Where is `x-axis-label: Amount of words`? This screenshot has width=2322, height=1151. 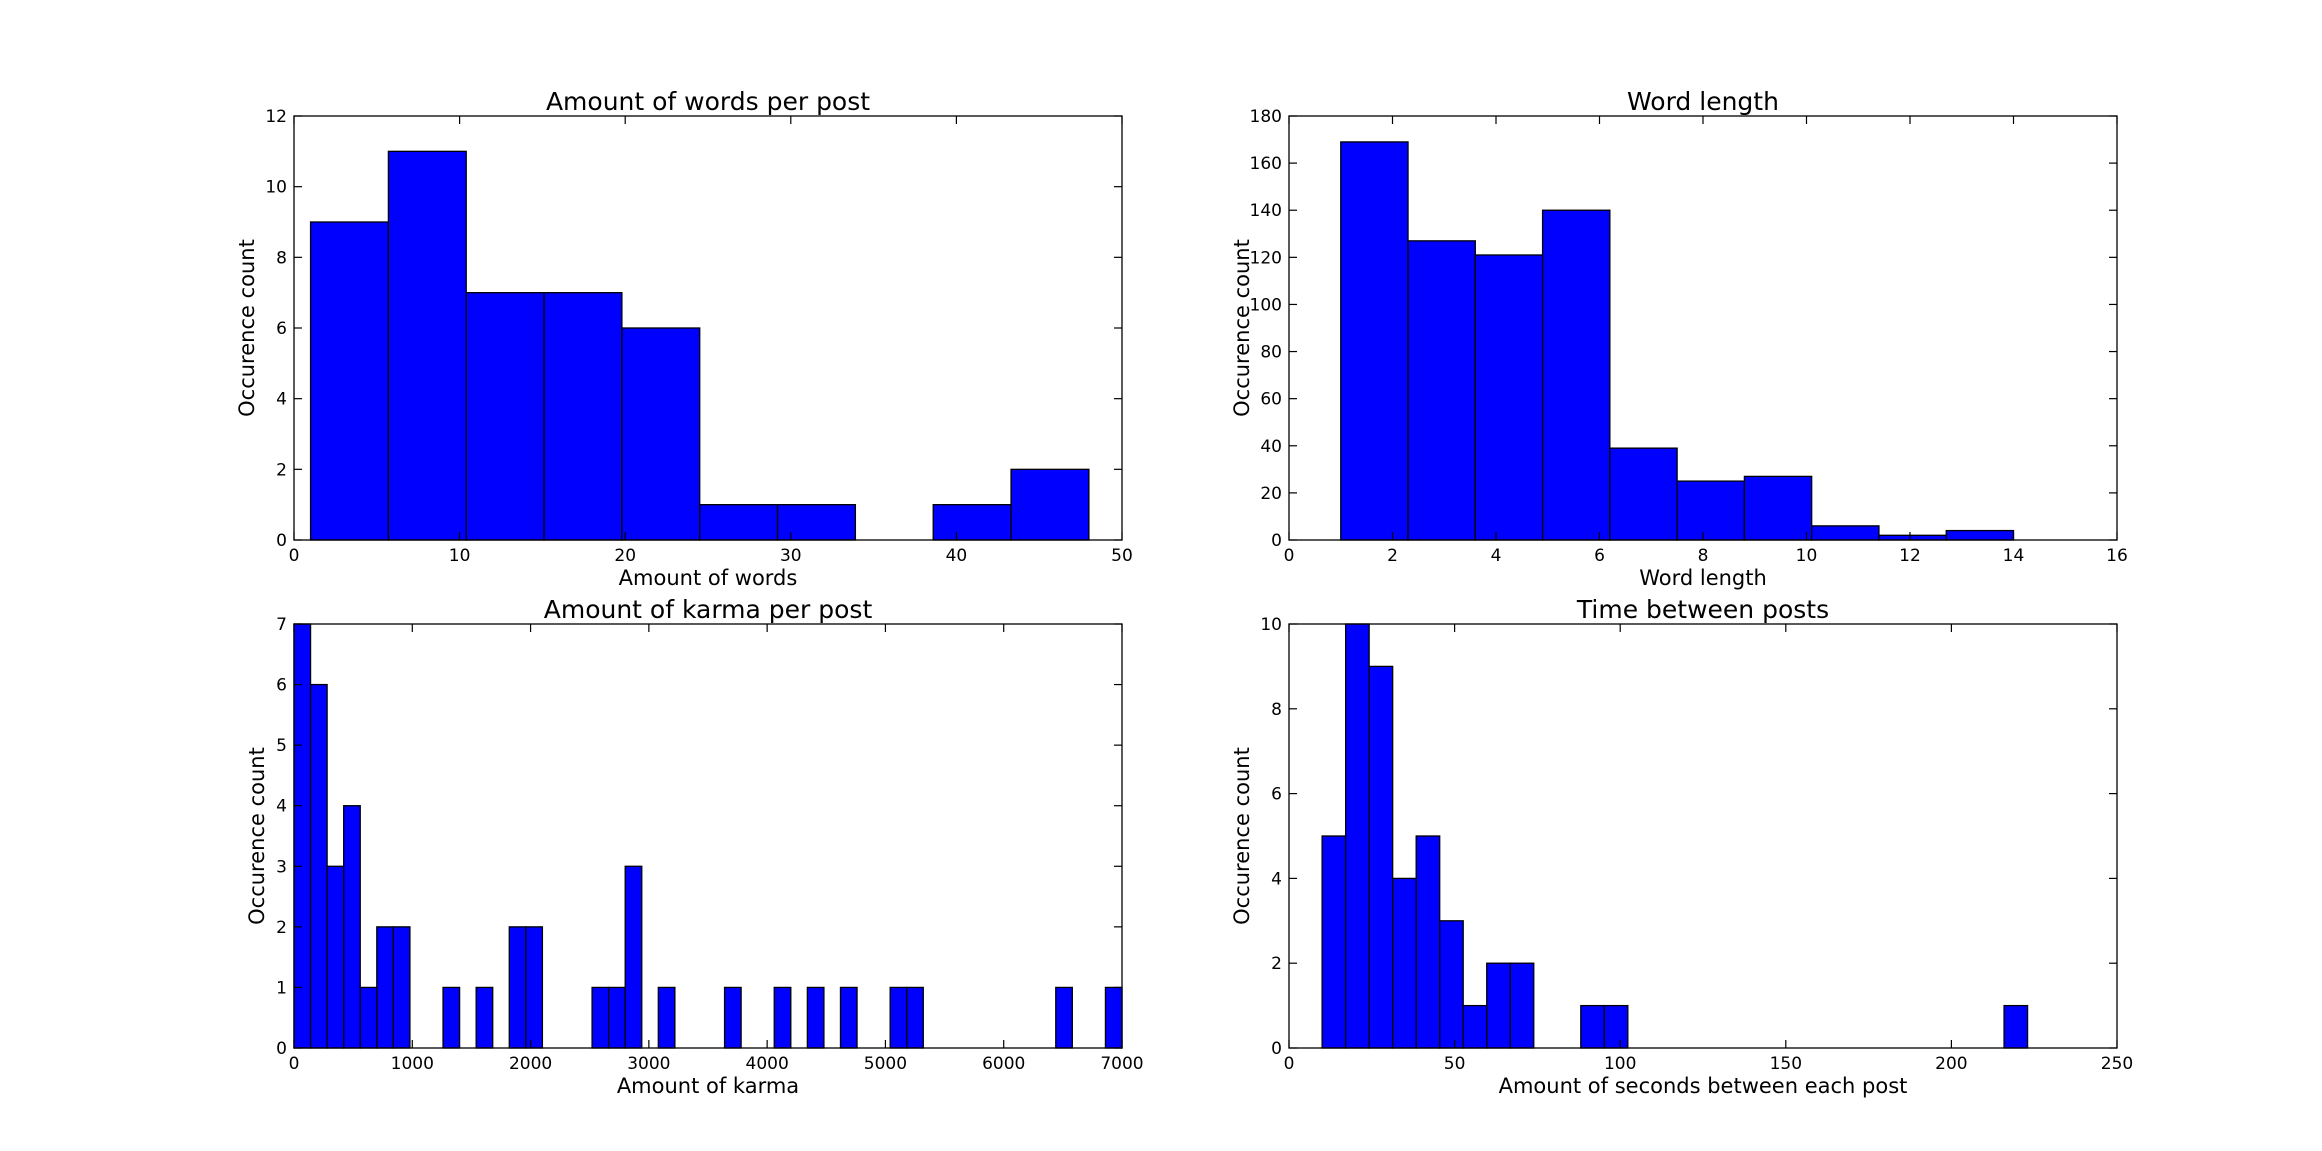 x-axis-label: Amount of words is located at coordinates (708, 578).